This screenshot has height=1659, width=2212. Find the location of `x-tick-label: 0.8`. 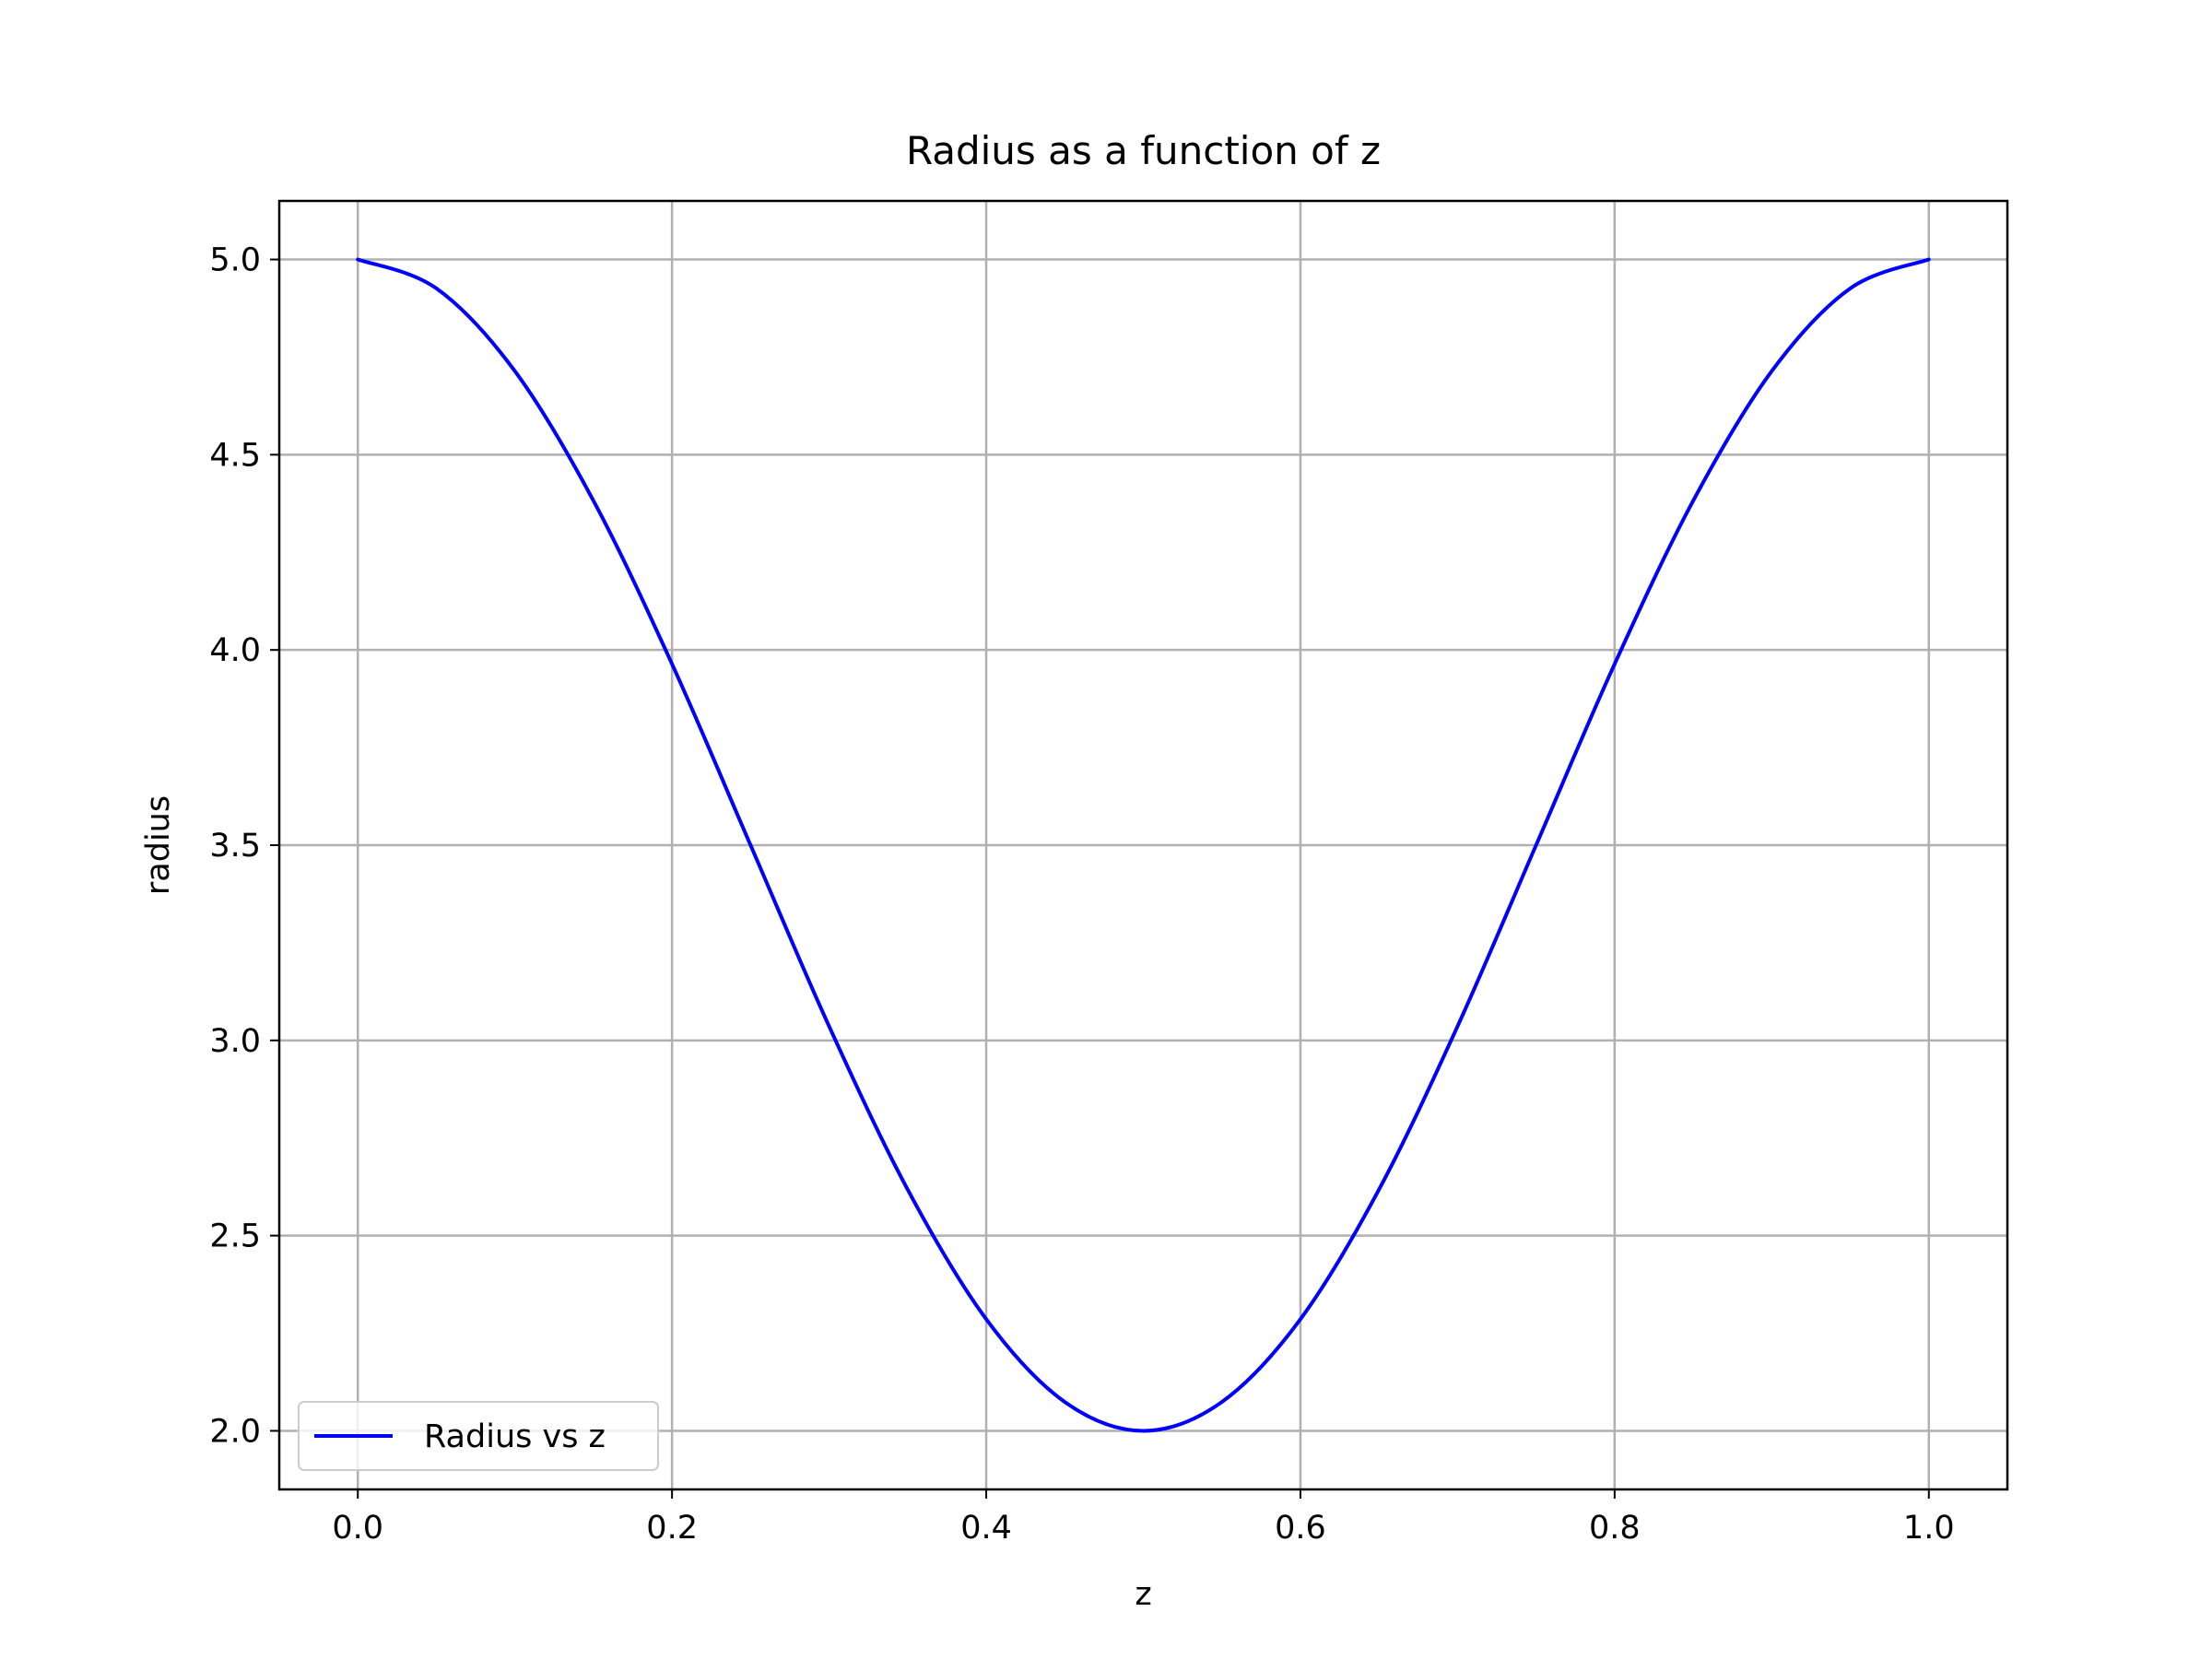

x-tick-label: 0.8 is located at coordinates (1615, 1528).